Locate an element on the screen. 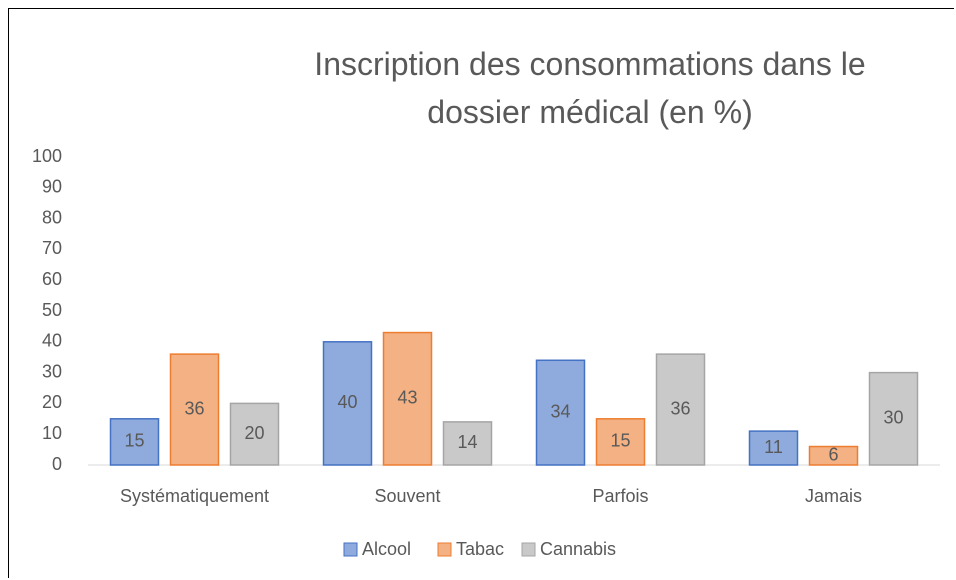 The width and height of the screenshot is (956, 580). y-tick-label: 10 is located at coordinates (52, 433).